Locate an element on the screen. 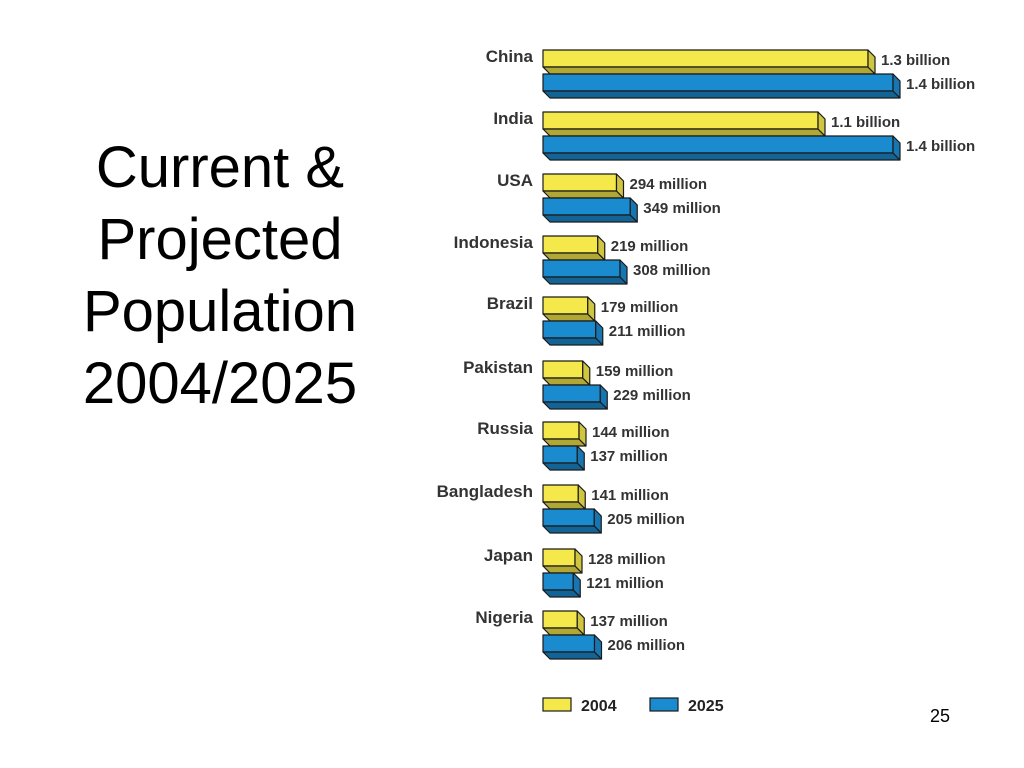 Image resolution: width=1024 pixels, height=768 pixels. slide-title-line: Projected is located at coordinates (220, 239).